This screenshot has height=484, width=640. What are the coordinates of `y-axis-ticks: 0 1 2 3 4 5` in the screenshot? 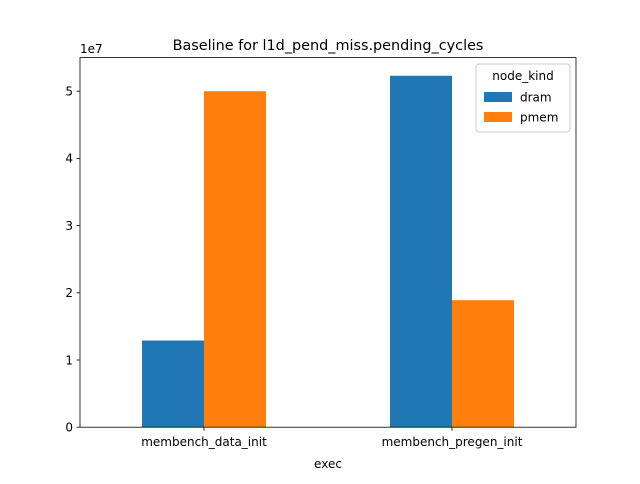 It's located at (72, 260).